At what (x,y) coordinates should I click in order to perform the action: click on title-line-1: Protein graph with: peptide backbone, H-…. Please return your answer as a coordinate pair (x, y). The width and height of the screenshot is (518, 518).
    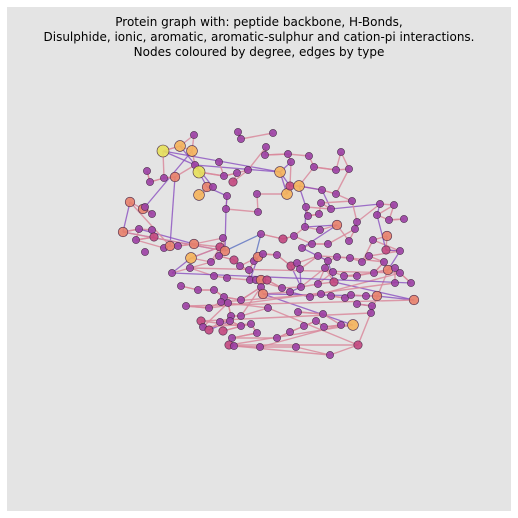
    Looking at the image, I should click on (259, 22).